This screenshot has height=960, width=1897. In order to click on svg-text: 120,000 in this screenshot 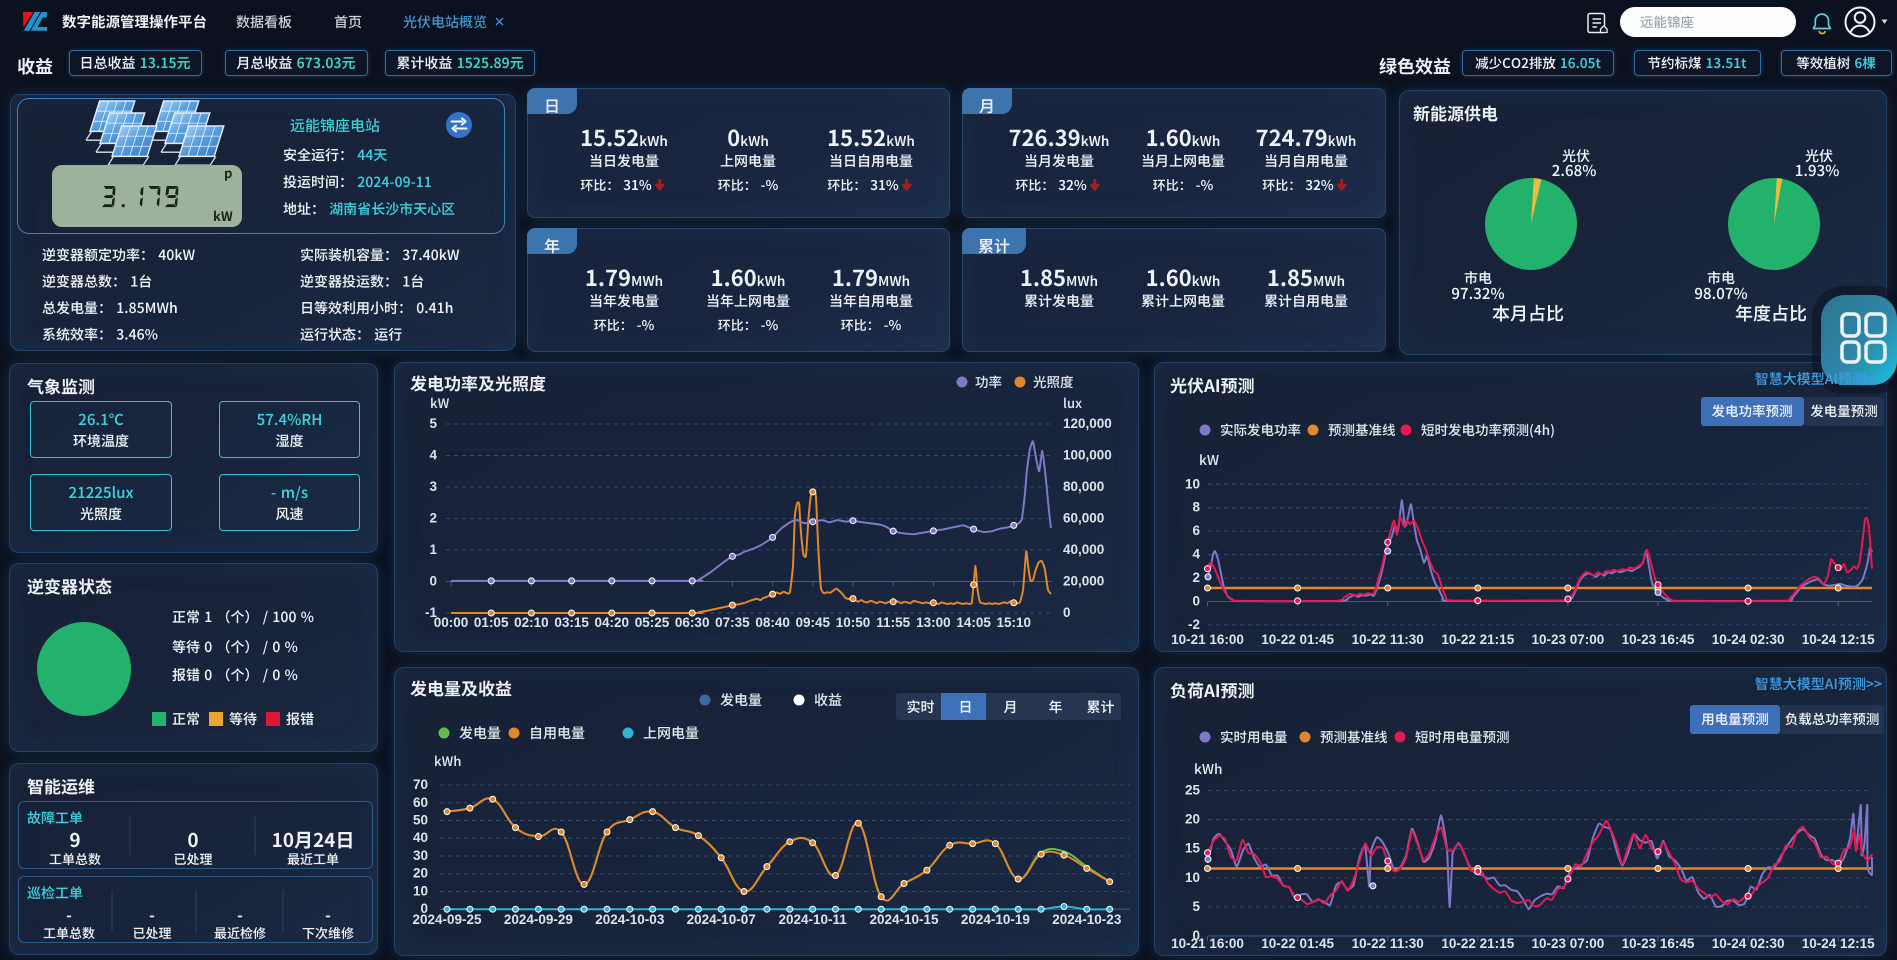, I will do `click(1087, 423)`.